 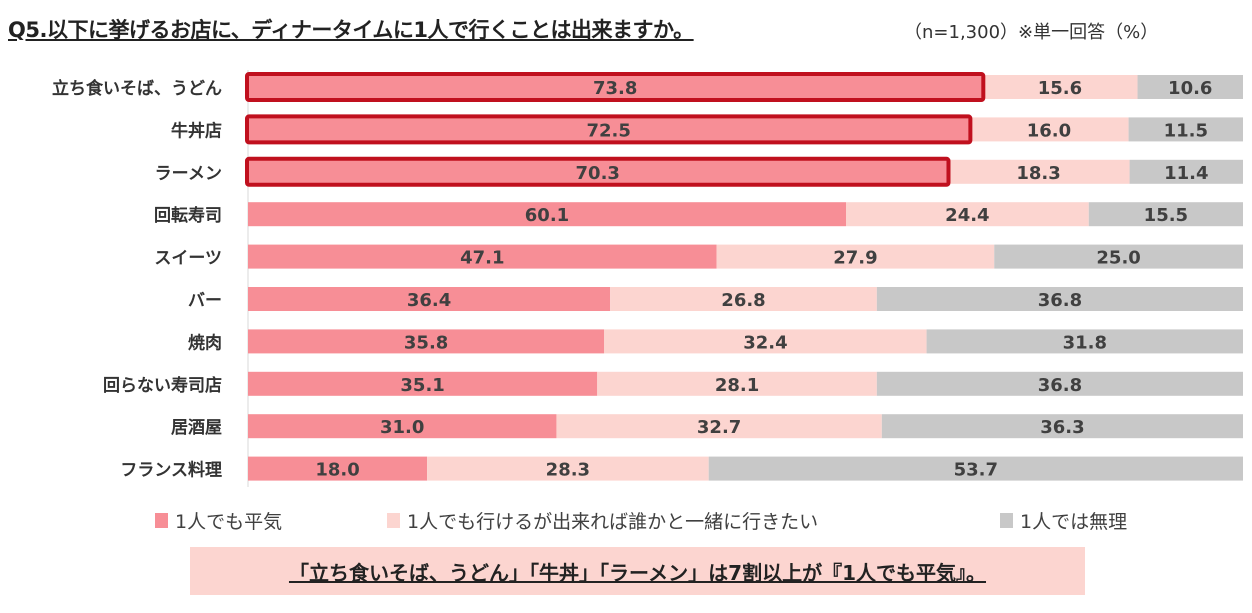 I want to click on data-label: 27.9, so click(x=855, y=258).